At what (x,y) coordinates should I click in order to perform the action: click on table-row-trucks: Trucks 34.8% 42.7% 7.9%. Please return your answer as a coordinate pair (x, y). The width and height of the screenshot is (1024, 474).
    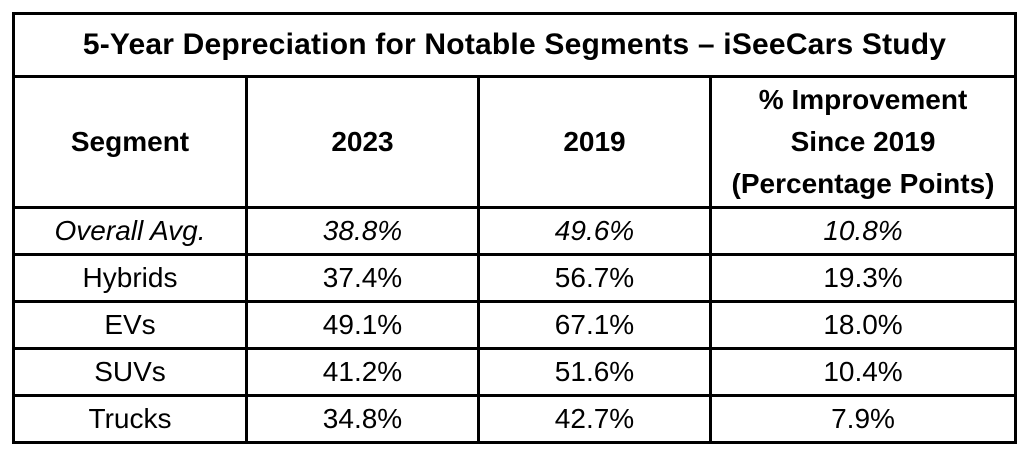
    Looking at the image, I should click on (515, 419).